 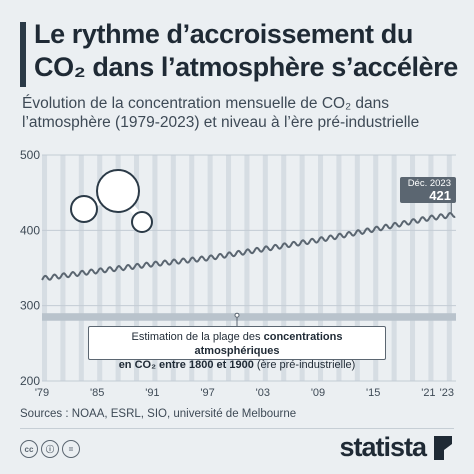 I want to click on cc-icon: cc, so click(x=29, y=449).